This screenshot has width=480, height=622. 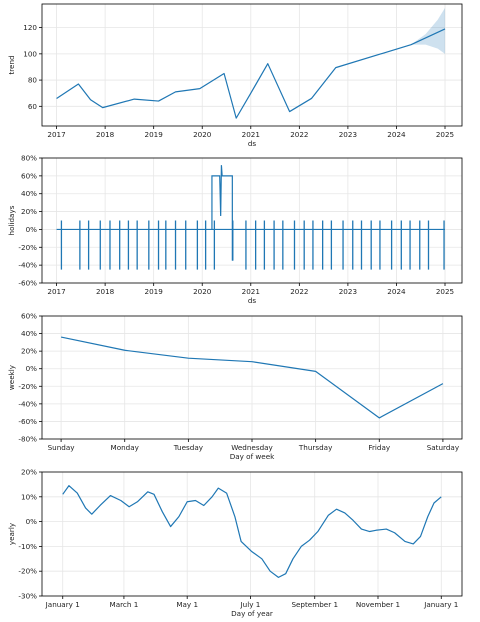 What do you see at coordinates (30, 53) in the screenshot?
I see `trend-y-tick-label: 100` at bounding box center [30, 53].